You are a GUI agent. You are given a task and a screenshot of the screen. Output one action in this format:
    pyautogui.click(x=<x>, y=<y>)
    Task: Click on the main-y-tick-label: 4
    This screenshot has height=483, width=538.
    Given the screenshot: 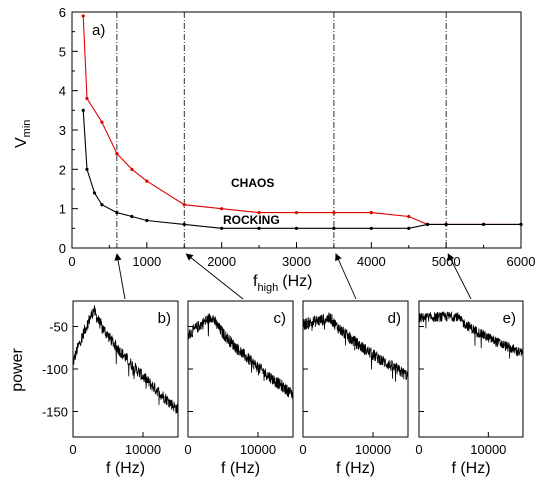 What is the action you would take?
    pyautogui.click(x=62, y=91)
    